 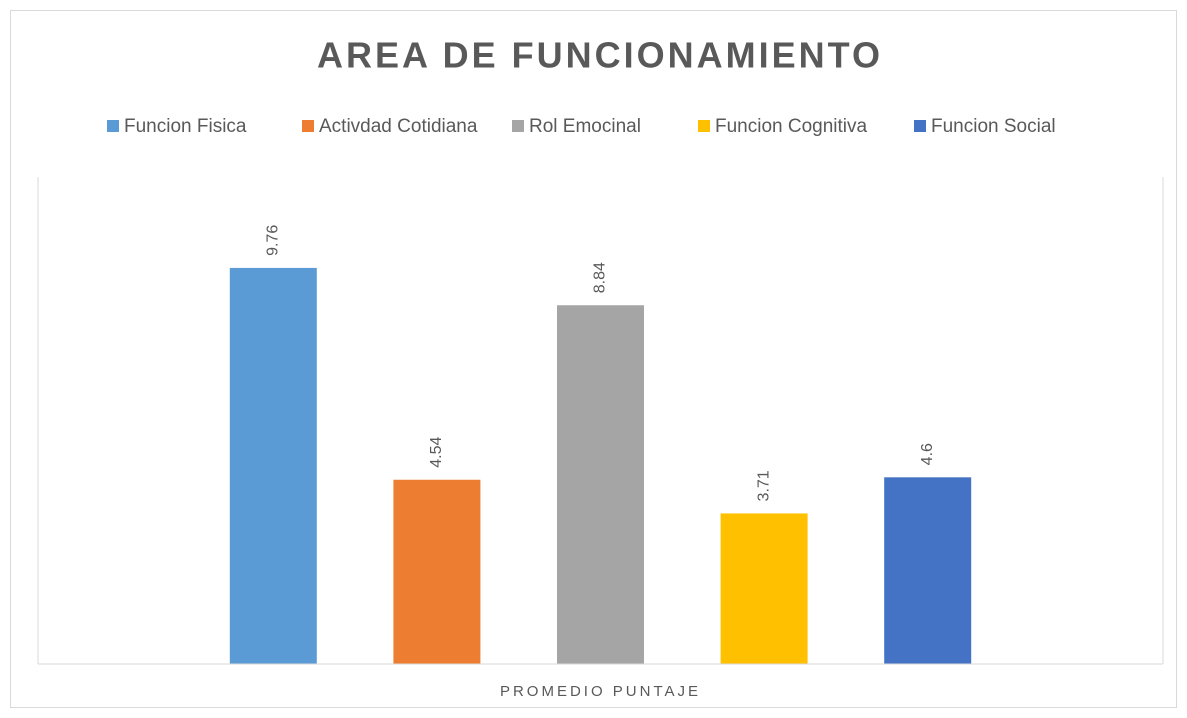 What do you see at coordinates (585, 126) in the screenshot?
I see `legend-label: Rol Emocinal` at bounding box center [585, 126].